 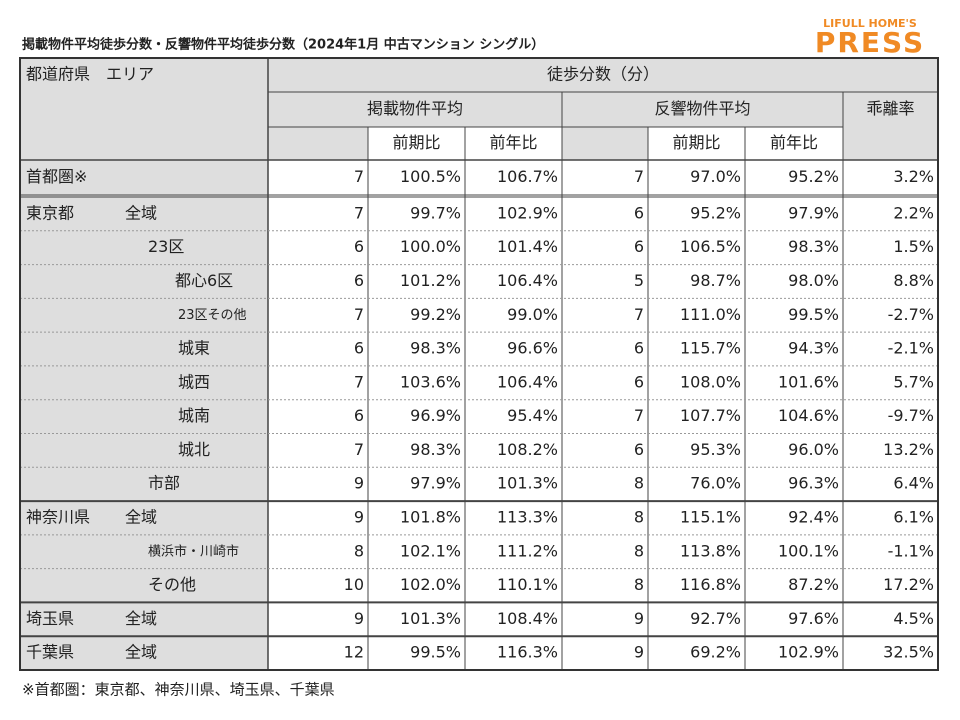 What do you see at coordinates (911, 348) in the screenshot?
I see `cell-value: -2.1%` at bounding box center [911, 348].